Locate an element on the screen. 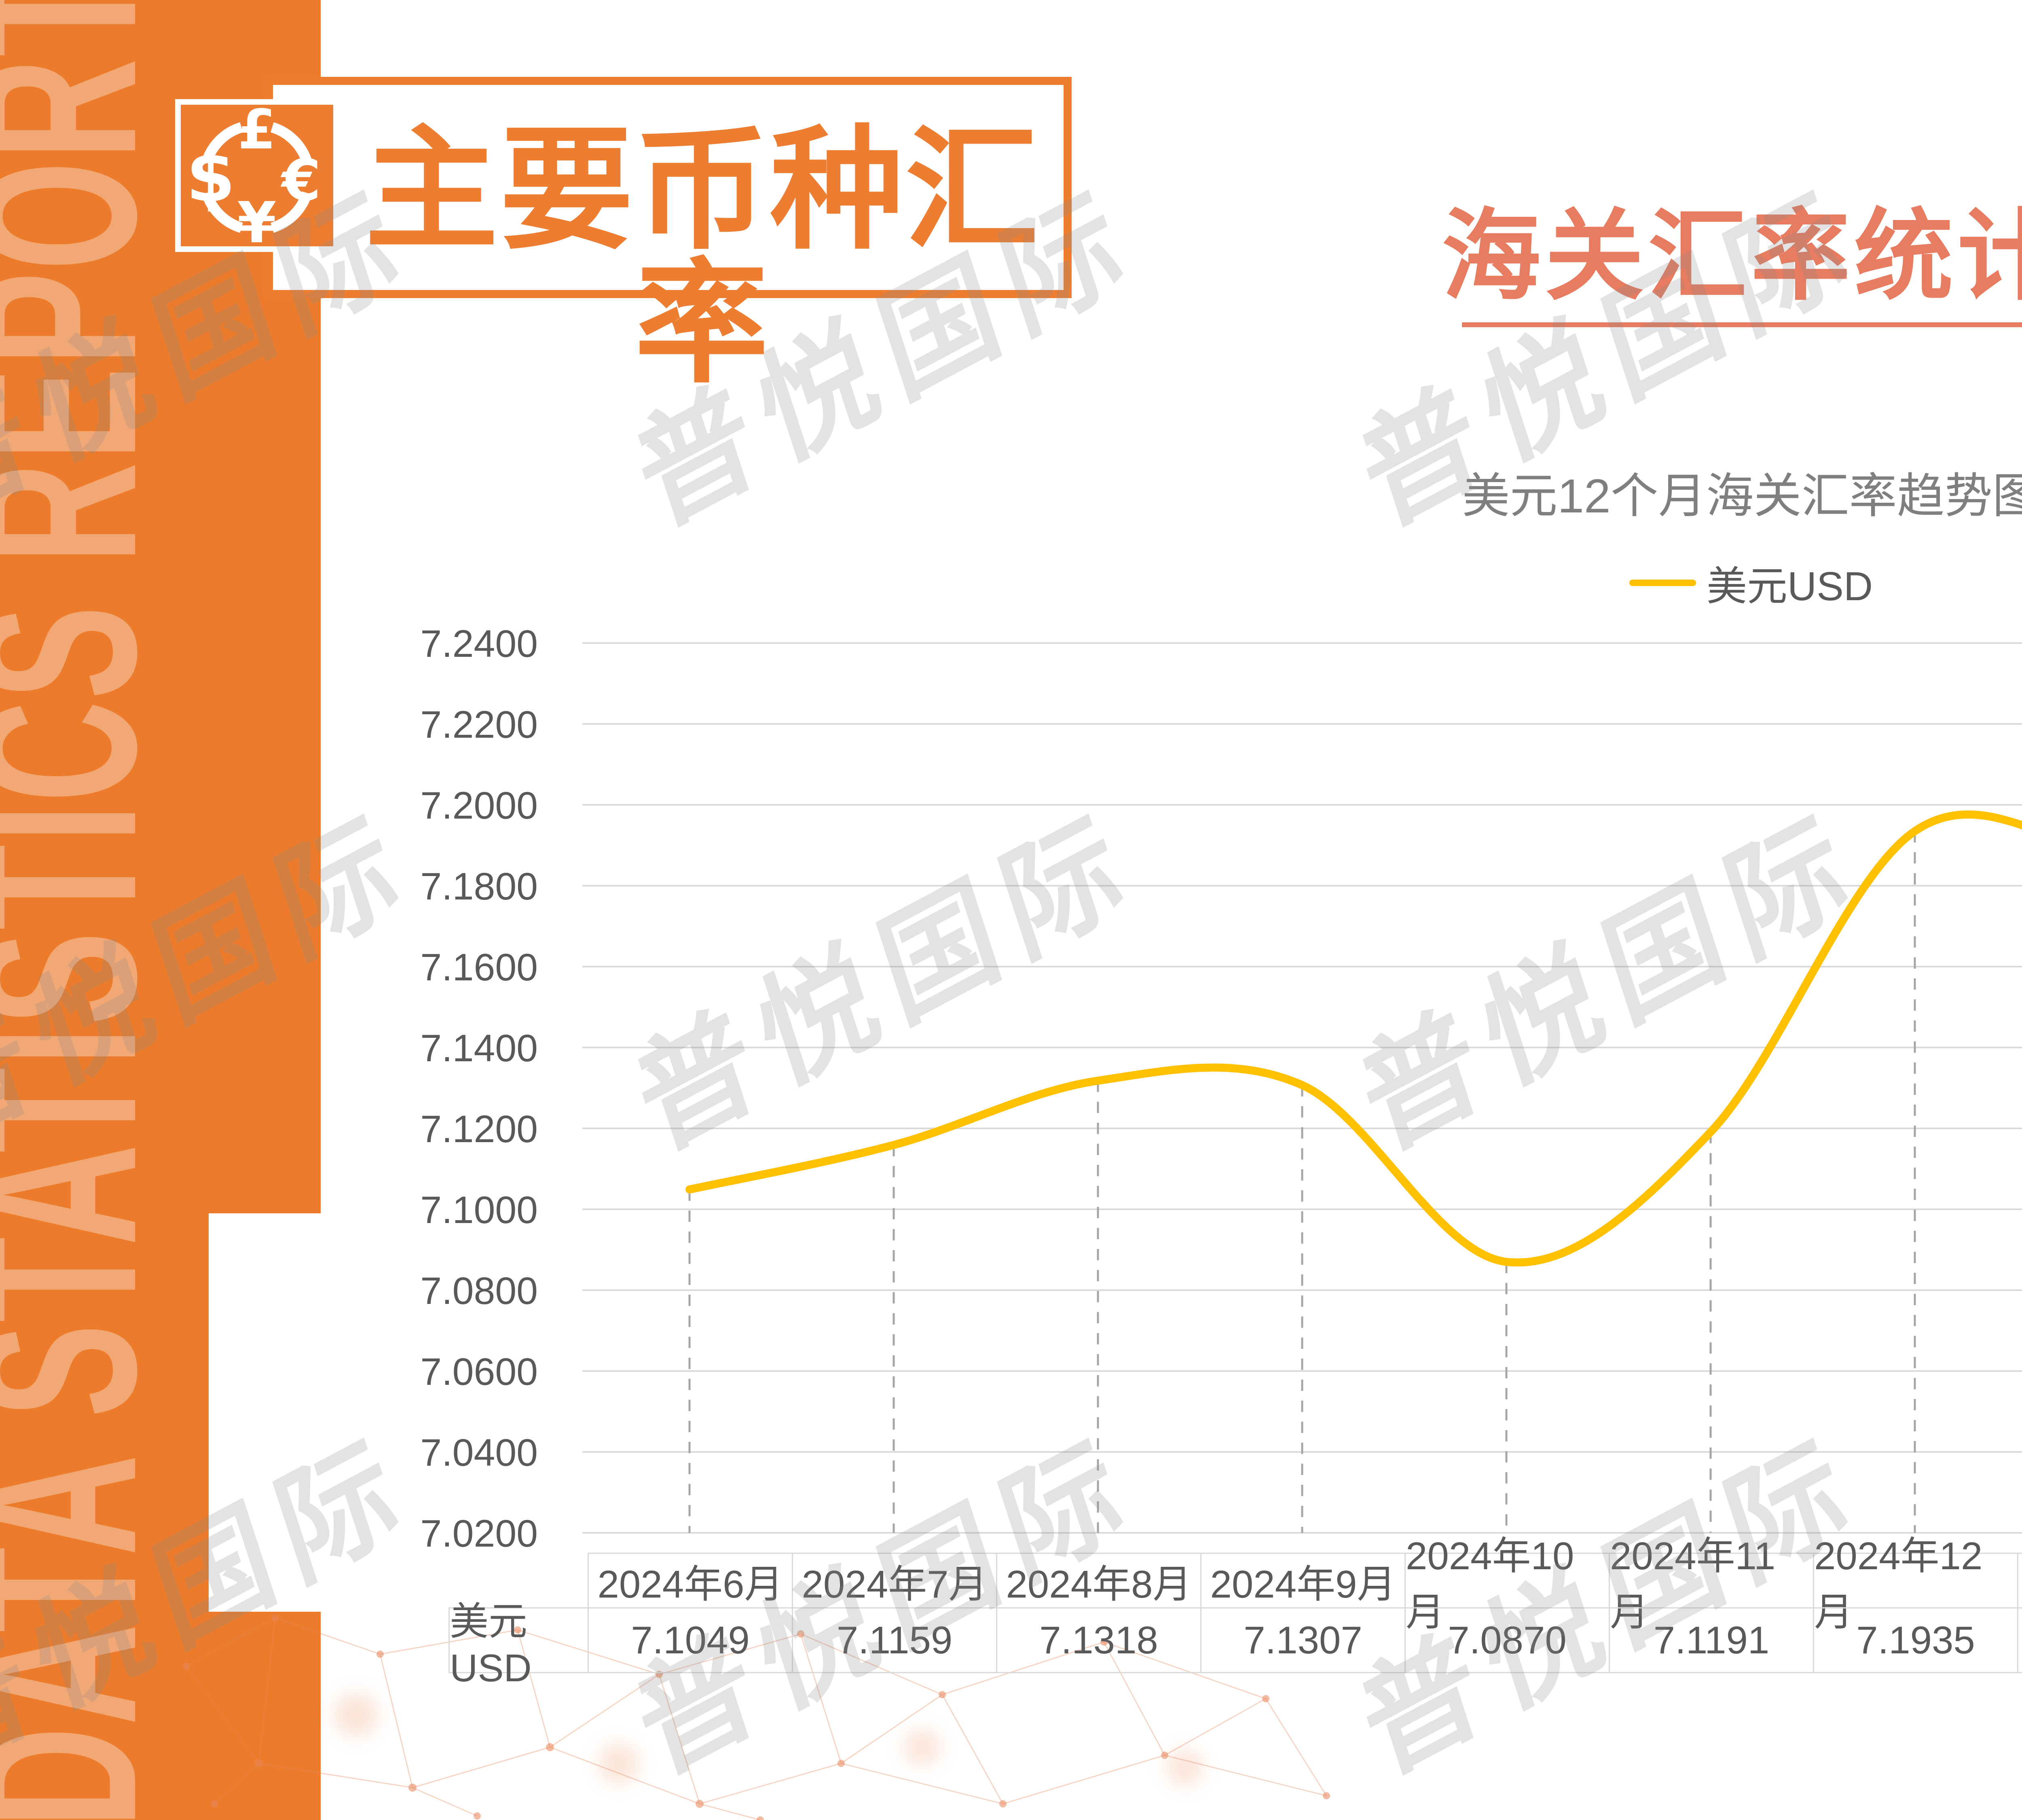 The width and height of the screenshot is (2022, 1820). y-axis-label: 7.0800 is located at coordinates (479, 1291).